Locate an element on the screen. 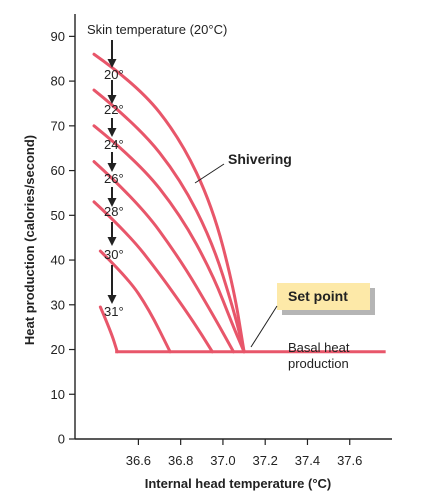 This screenshot has width=435, height=499. y-tick-label-80: 80 is located at coordinates (58, 81).